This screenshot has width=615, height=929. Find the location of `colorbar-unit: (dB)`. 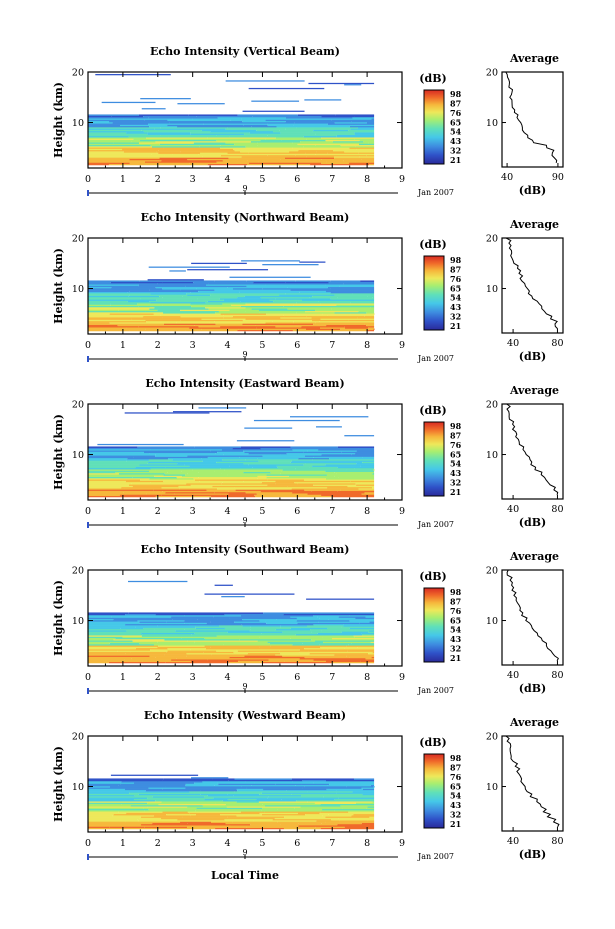

colorbar-unit: (dB) is located at coordinates (432, 78).